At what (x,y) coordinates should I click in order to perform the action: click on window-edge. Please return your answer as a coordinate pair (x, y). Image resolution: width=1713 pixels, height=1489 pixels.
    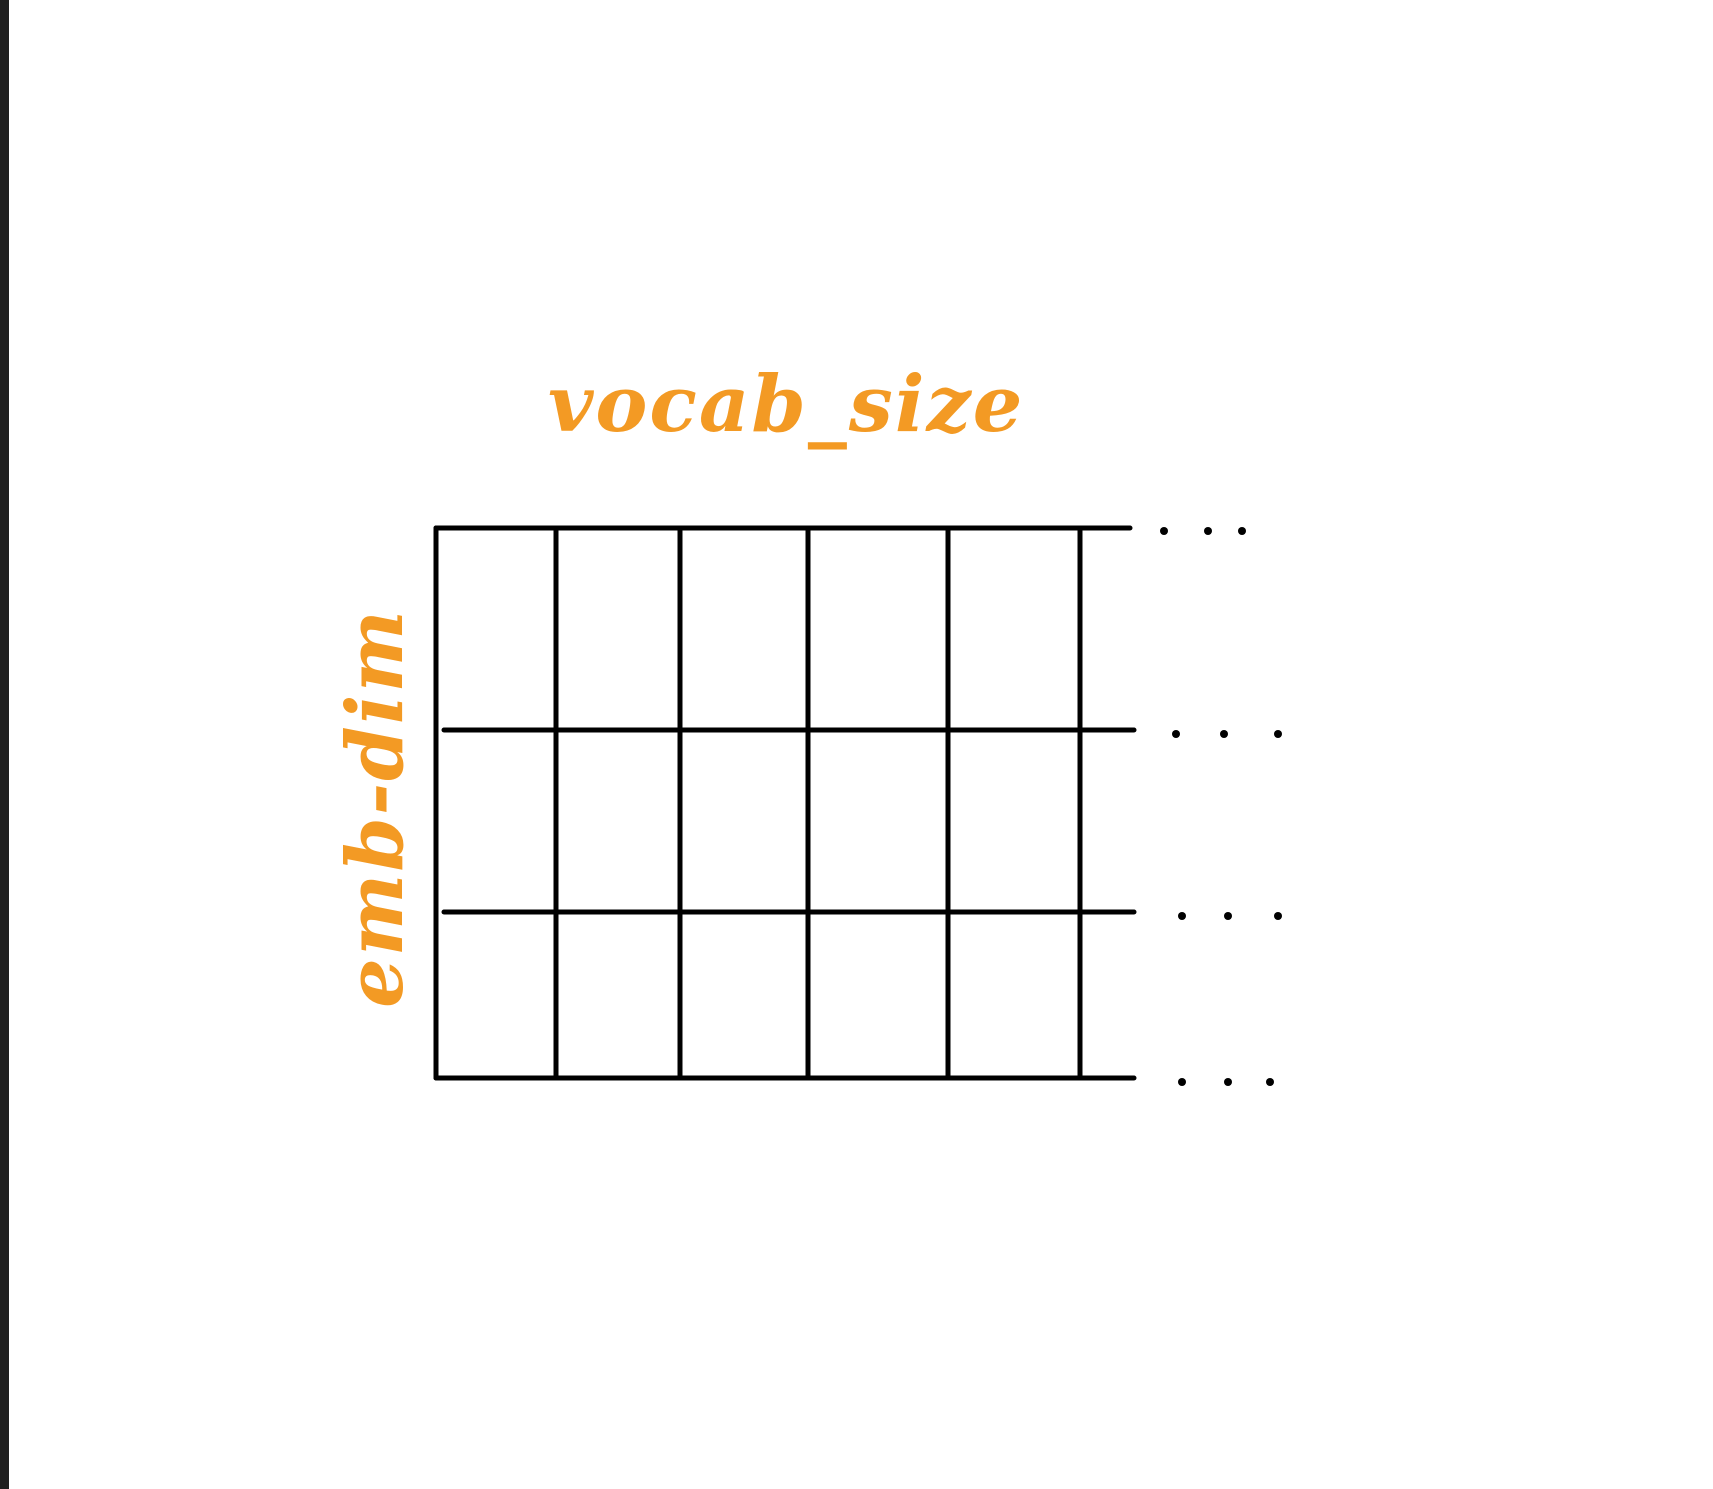
    Looking at the image, I should click on (4, 744).